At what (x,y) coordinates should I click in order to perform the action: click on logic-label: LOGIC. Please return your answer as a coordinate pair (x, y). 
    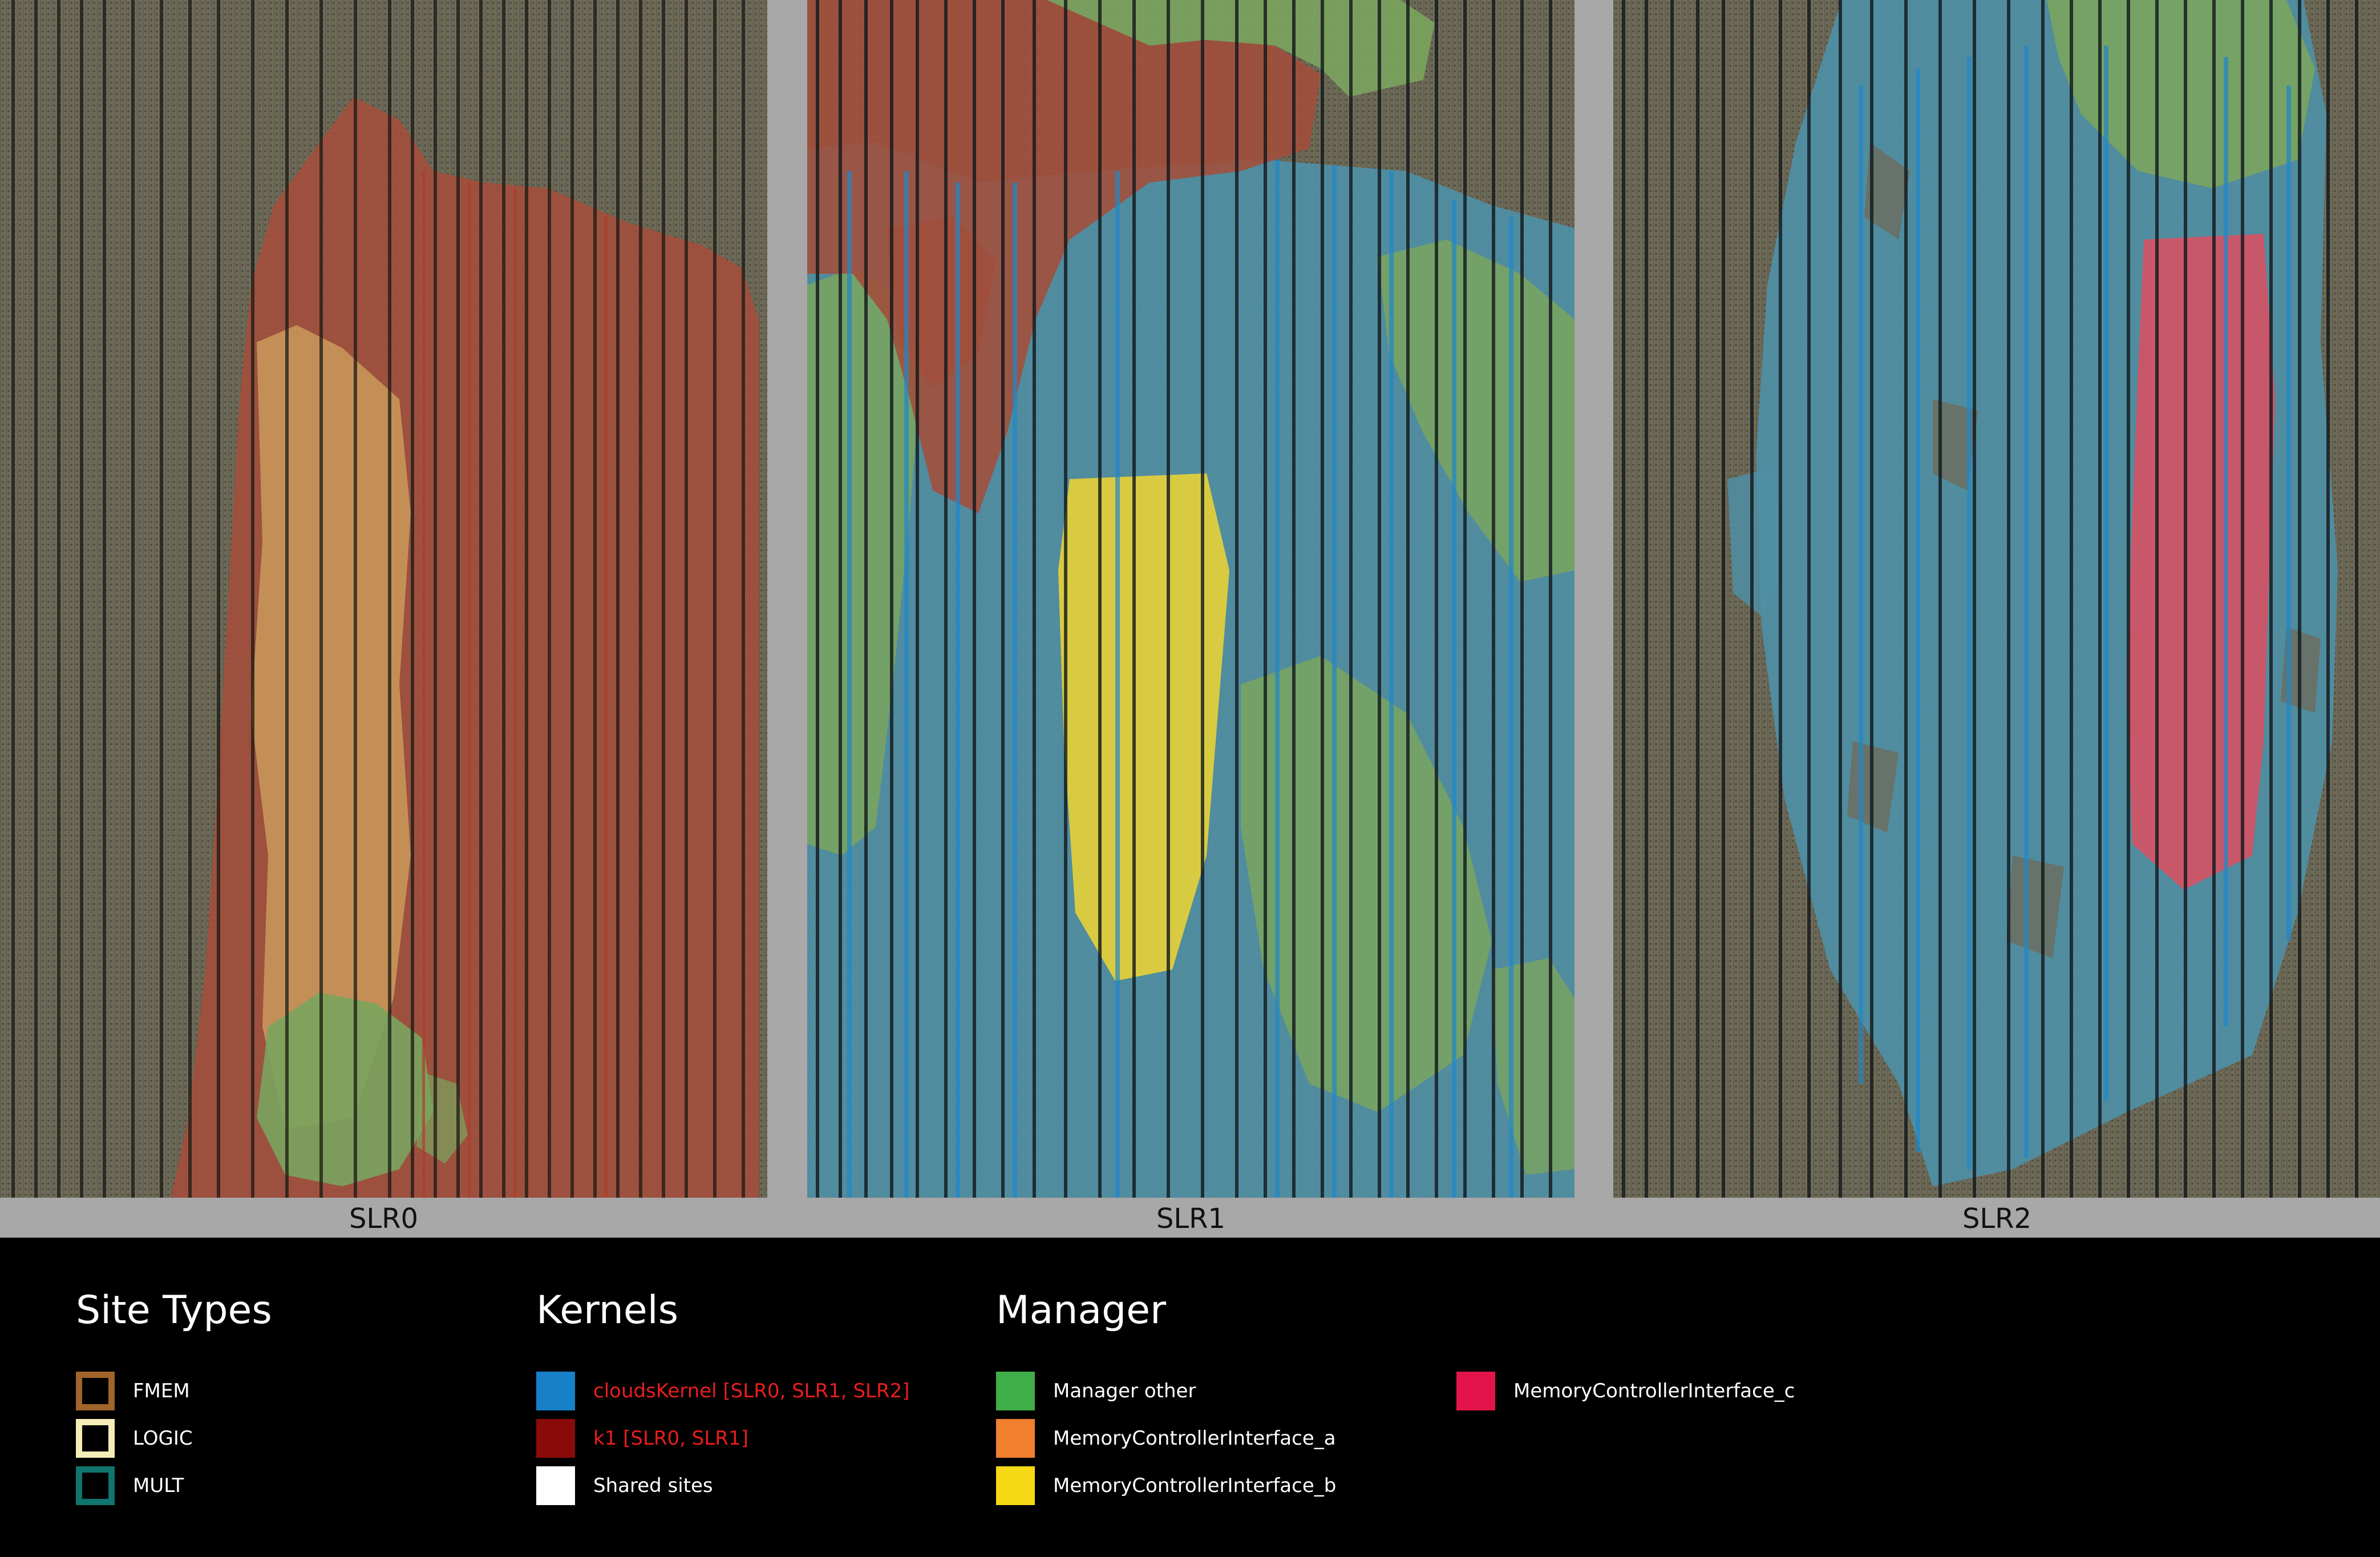
    Looking at the image, I should click on (163, 1438).